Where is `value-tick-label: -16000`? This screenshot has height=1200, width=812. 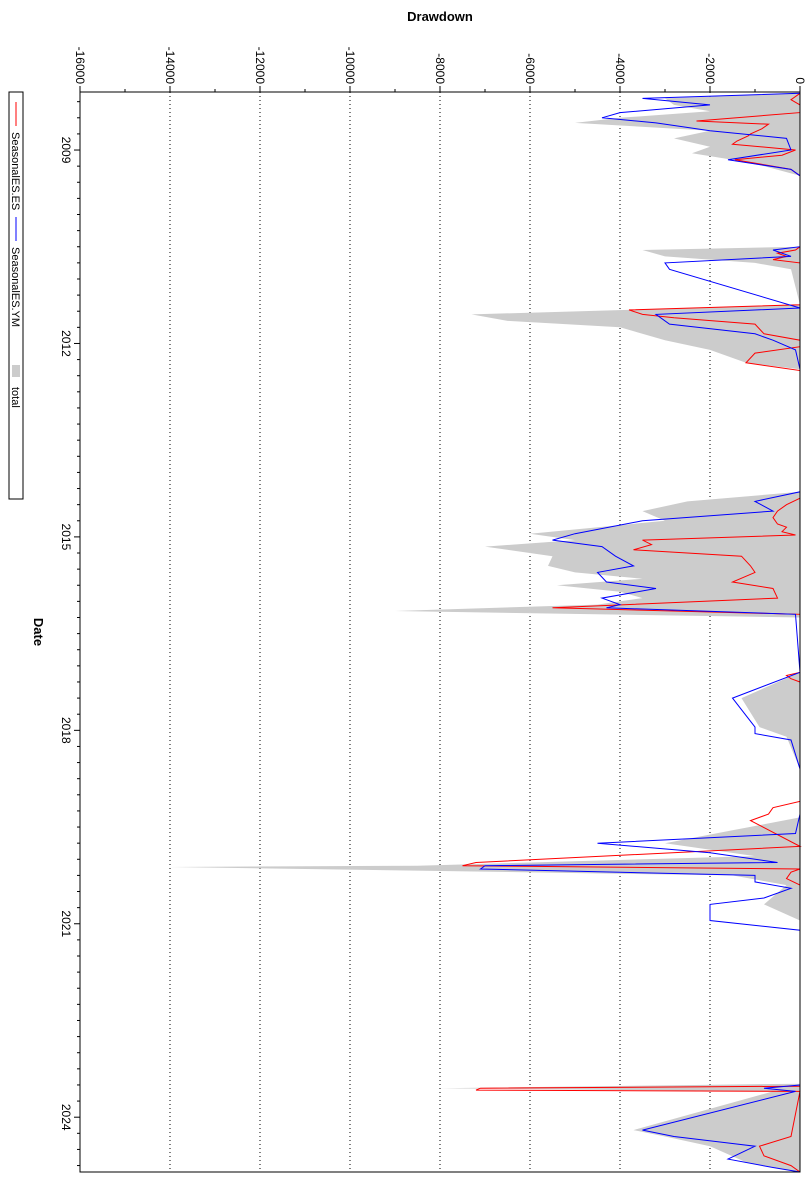
value-tick-label: -16000 is located at coordinates (80, 66).